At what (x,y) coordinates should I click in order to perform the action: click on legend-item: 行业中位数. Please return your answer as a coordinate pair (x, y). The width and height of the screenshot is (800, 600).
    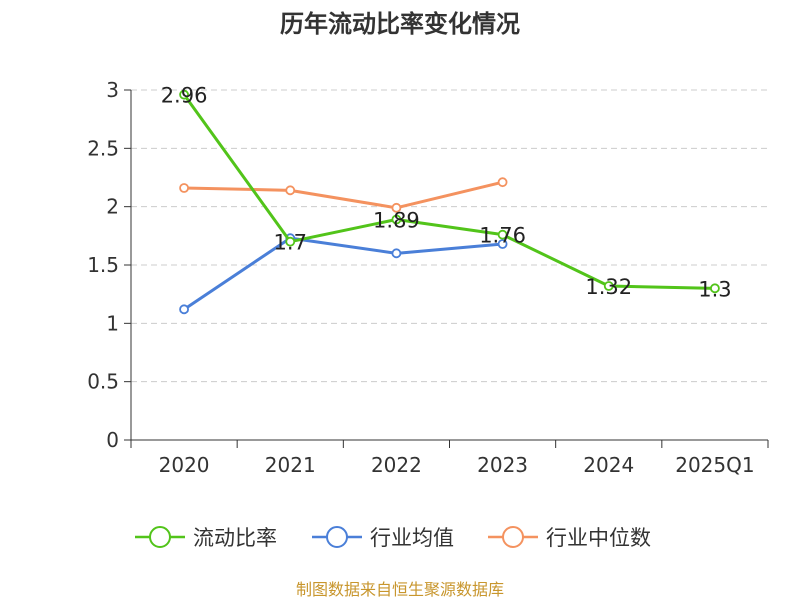
    Looking at the image, I should click on (569, 538).